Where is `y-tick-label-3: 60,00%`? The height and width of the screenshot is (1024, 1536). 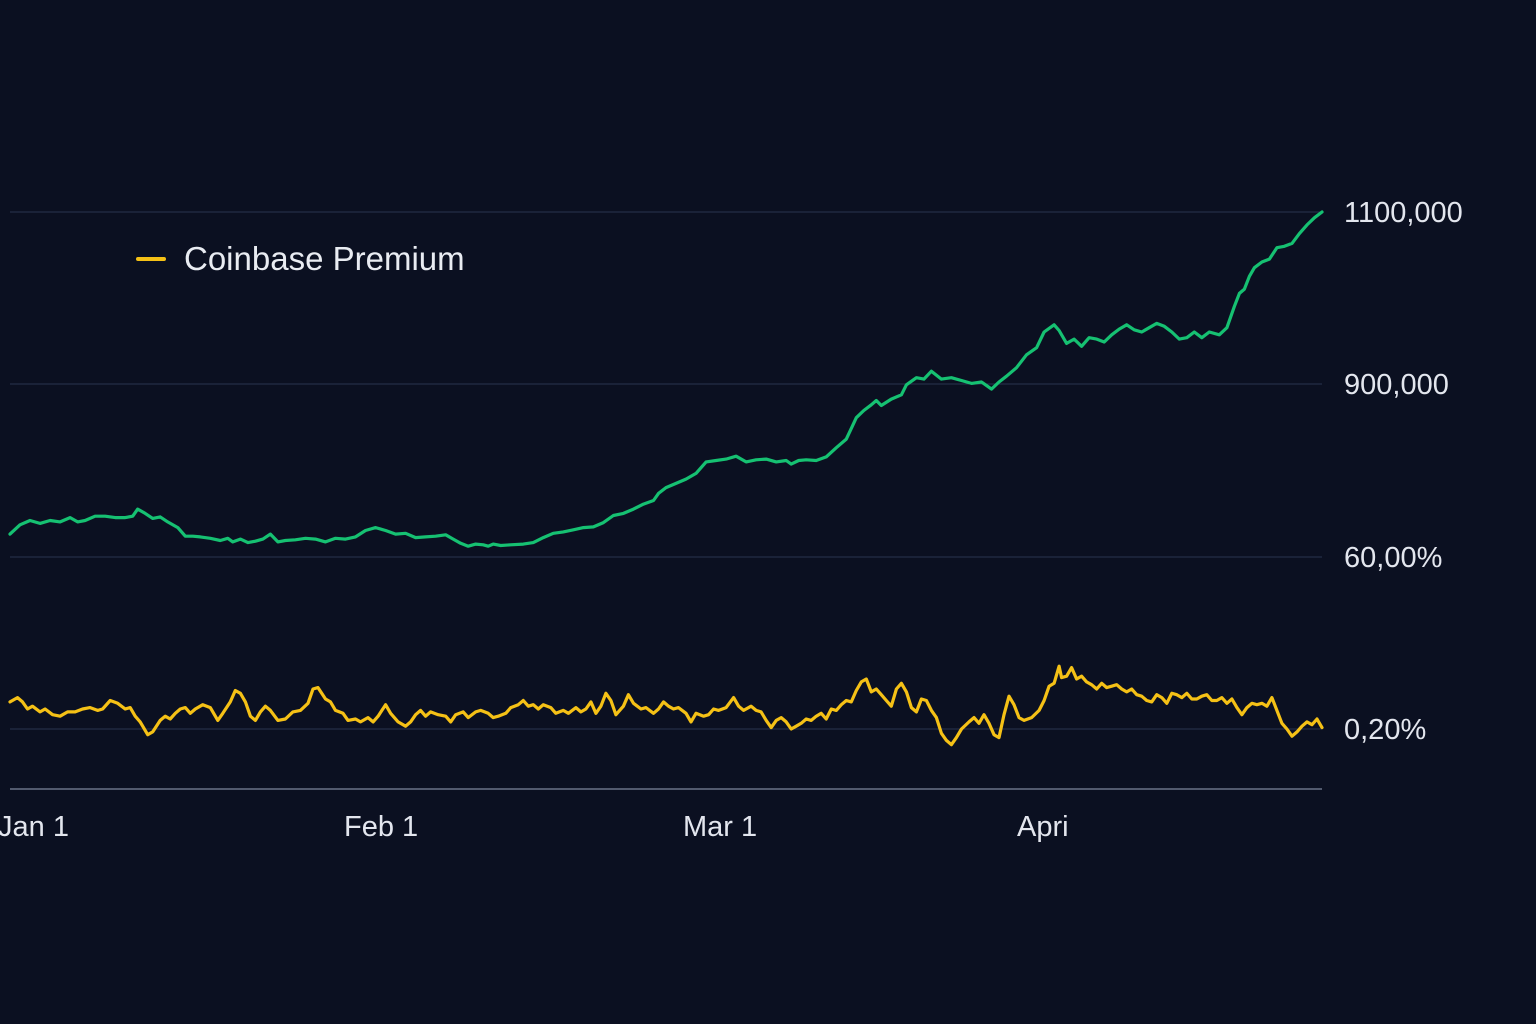
y-tick-label-3: 60,00% is located at coordinates (1393, 558).